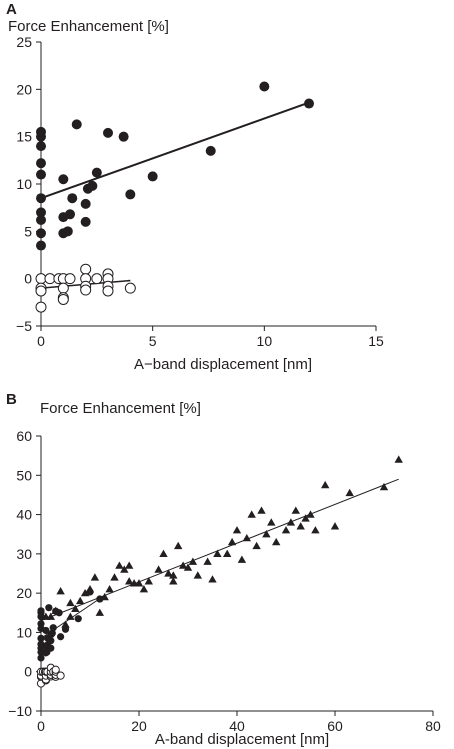 This screenshot has width=454, height=749. I want to click on panel-b-letter: B, so click(11, 399).